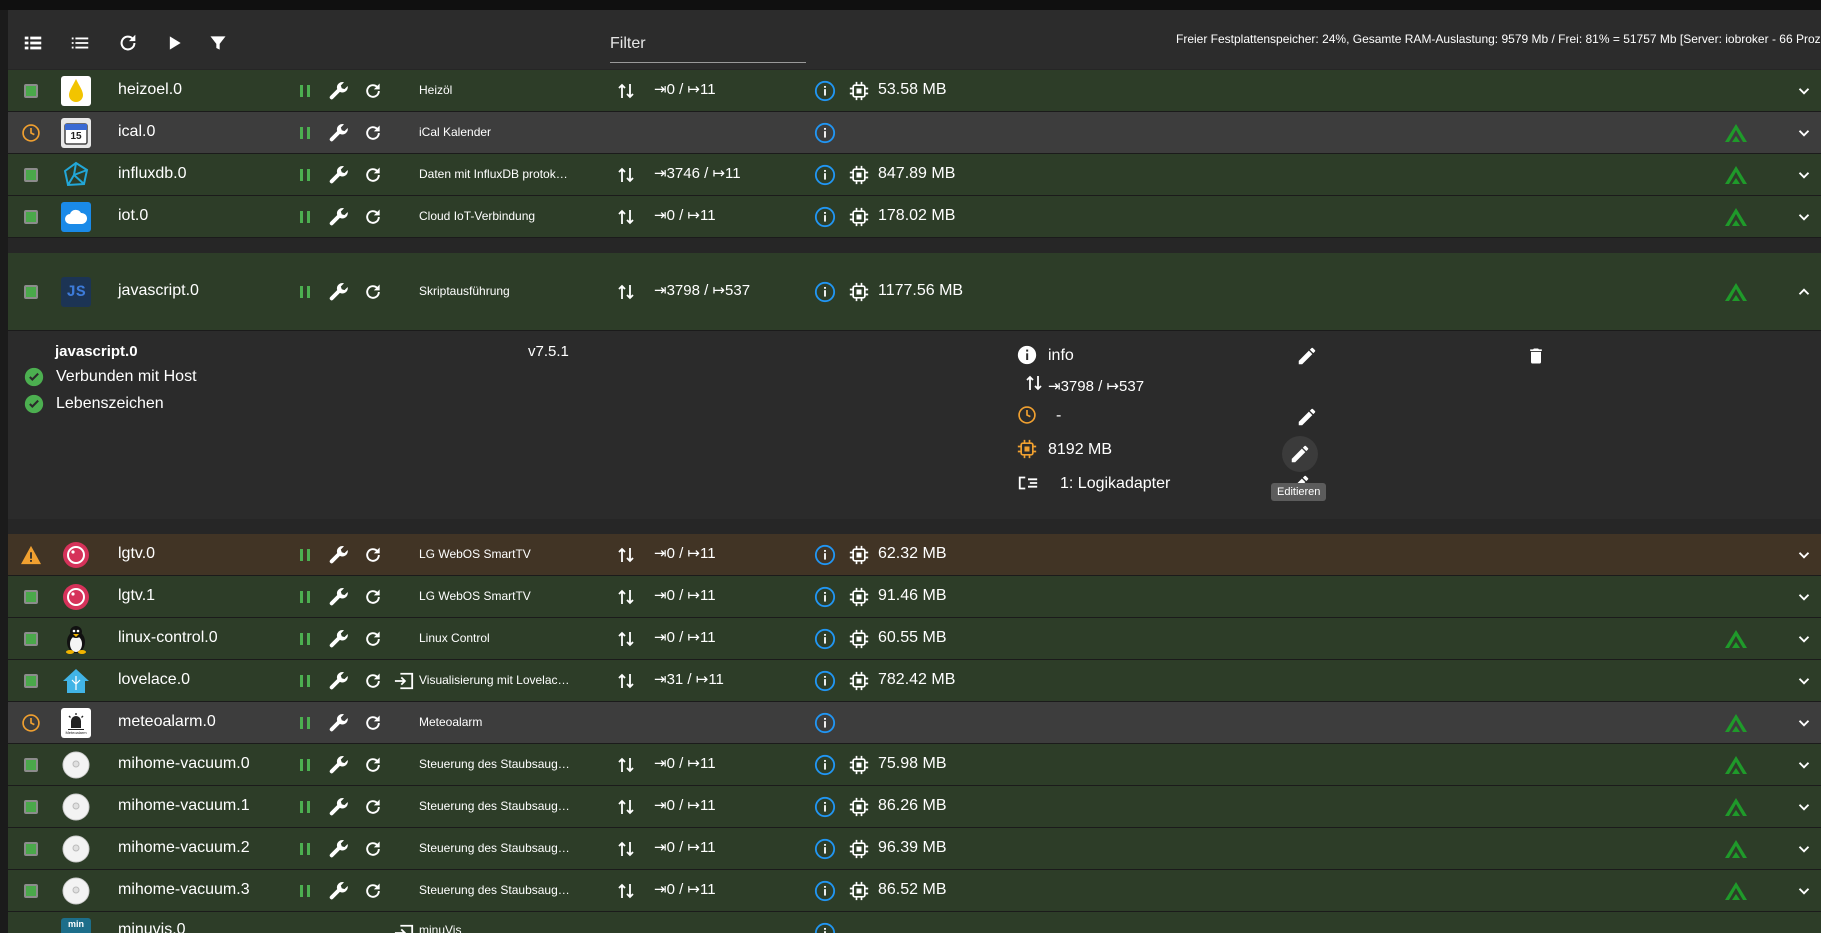 The width and height of the screenshot is (1821, 933). What do you see at coordinates (1307, 417) in the screenshot?
I see `edit-schedule-pencil-icon` at bounding box center [1307, 417].